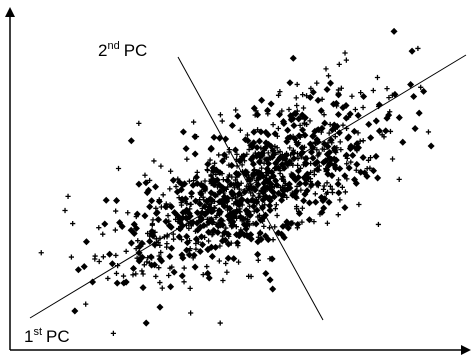  Describe the element at coordinates (28, 336) in the screenshot. I see `label-base: 1` at that location.